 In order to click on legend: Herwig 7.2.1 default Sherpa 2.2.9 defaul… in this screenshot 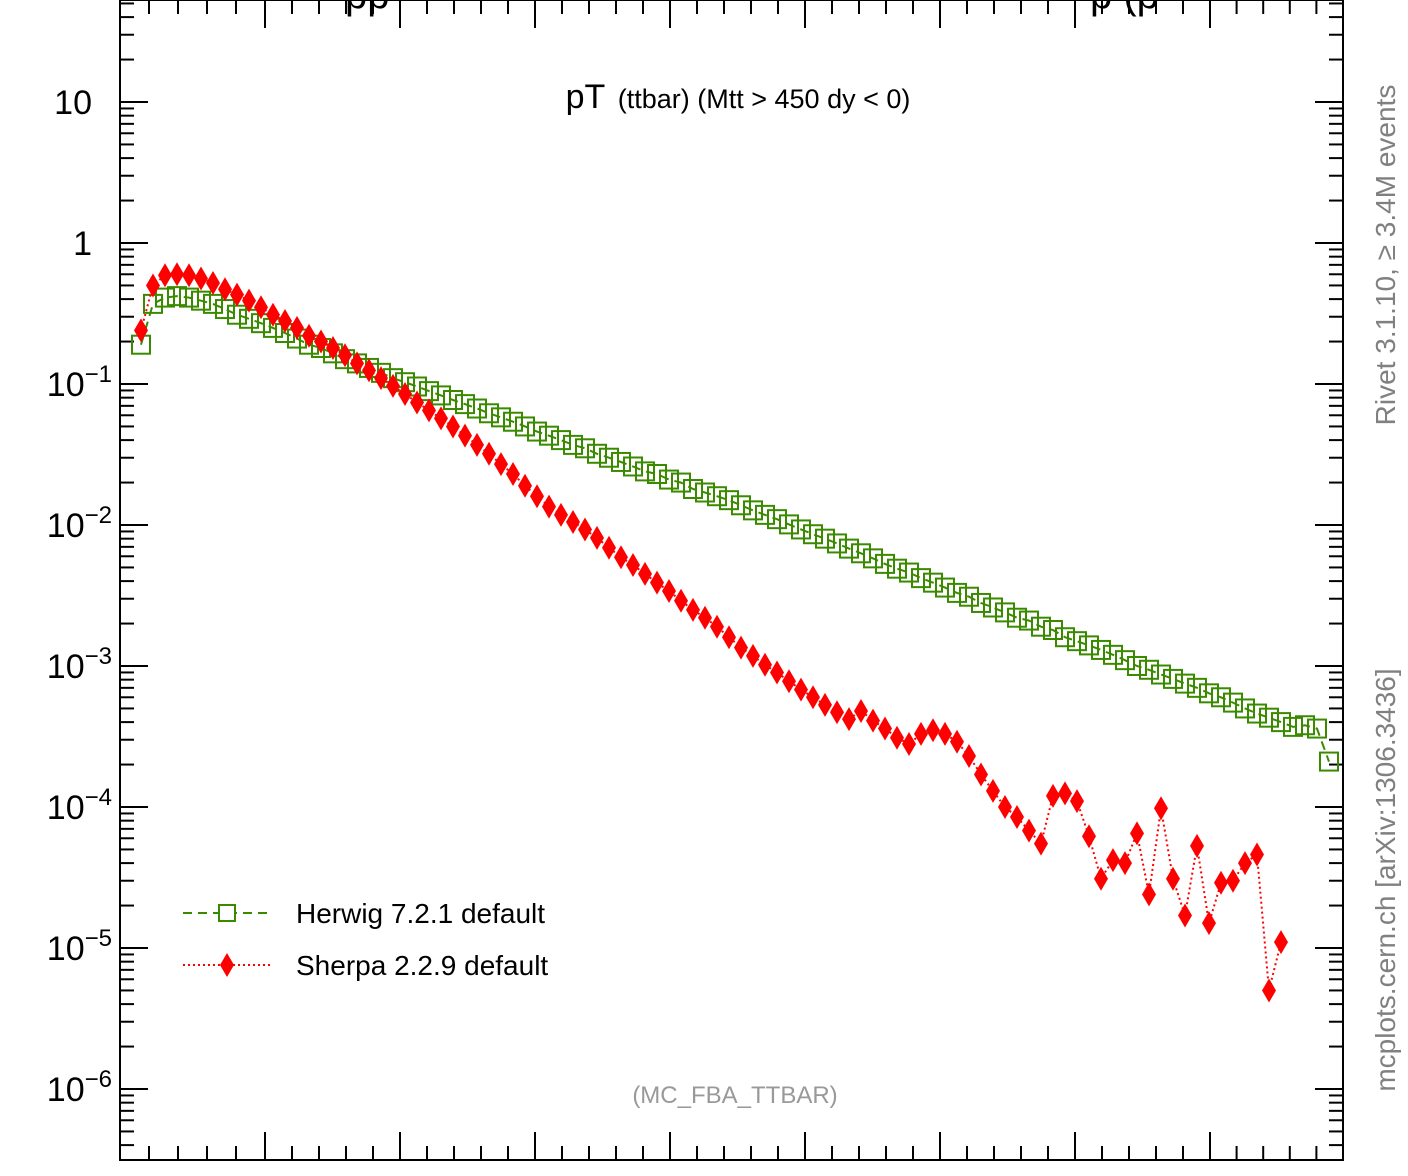, I will do `click(365, 939)`.